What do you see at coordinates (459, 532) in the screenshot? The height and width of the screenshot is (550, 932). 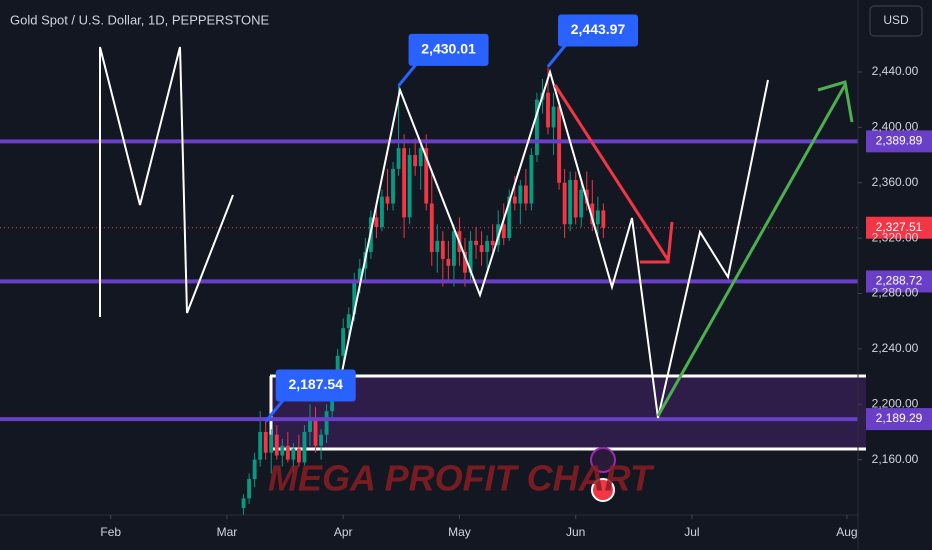 I see `x-tick-label: May` at bounding box center [459, 532].